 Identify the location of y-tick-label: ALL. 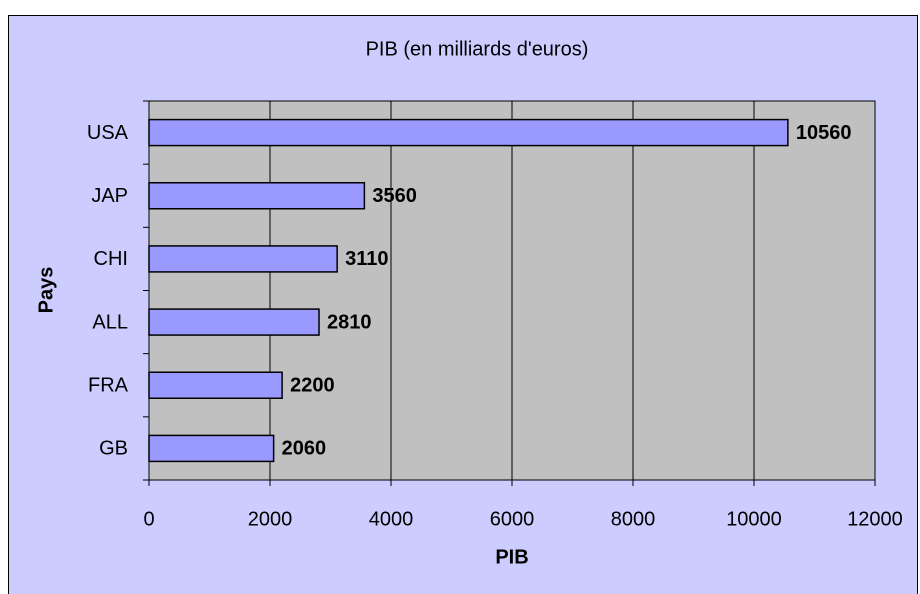
(110, 322).